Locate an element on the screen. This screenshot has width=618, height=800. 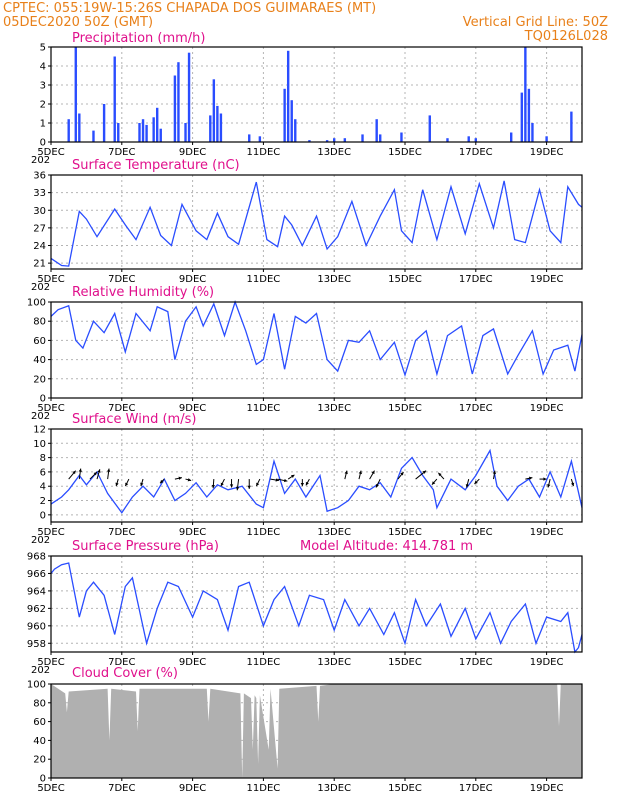
pressure-ytick-label: 962 is located at coordinates (36, 609).